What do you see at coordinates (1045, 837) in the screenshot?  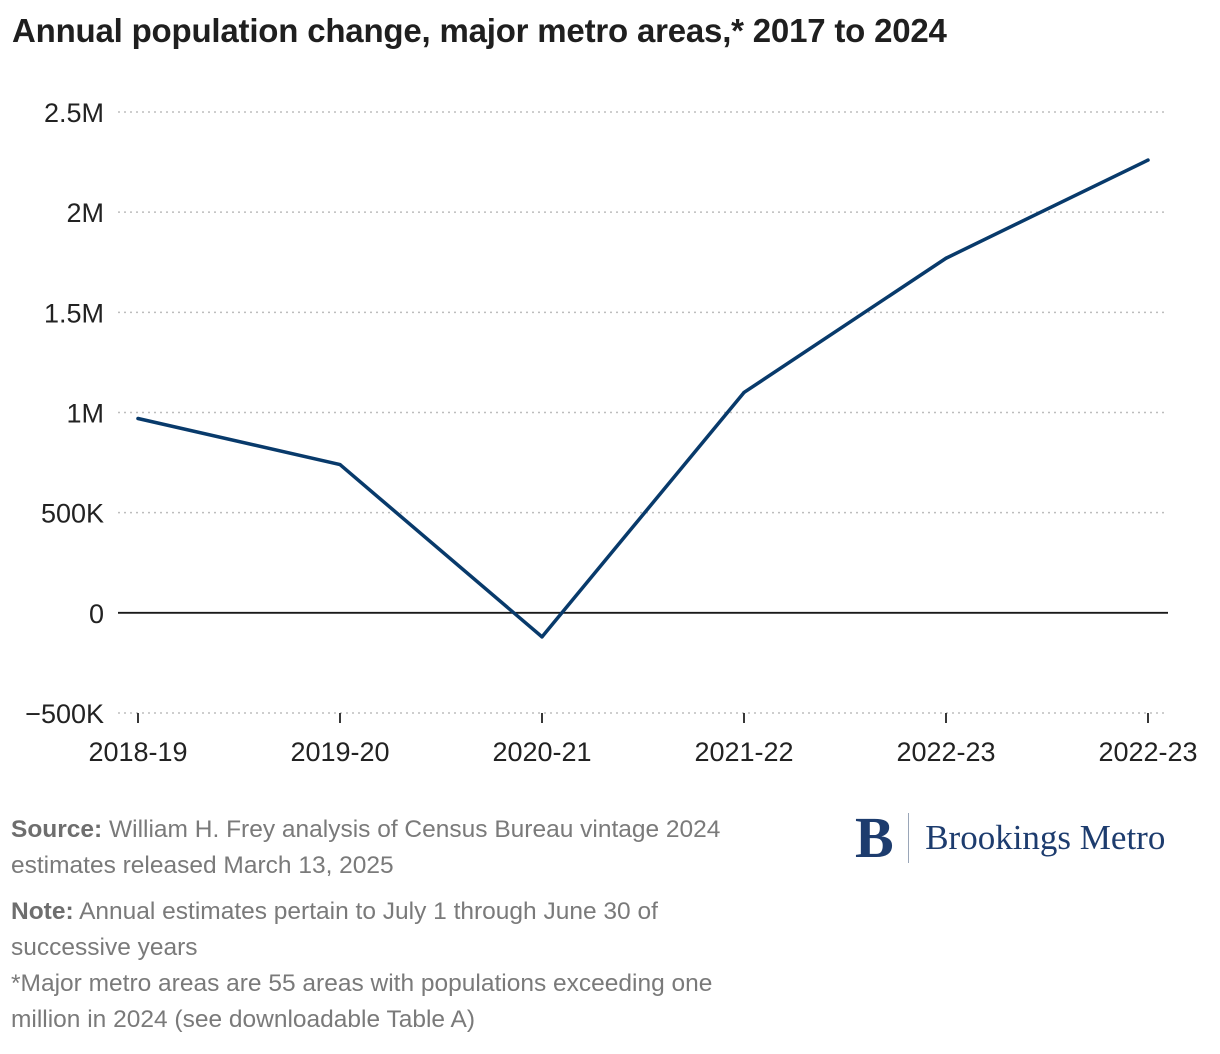 I see `logo-text: Brookings Metro` at bounding box center [1045, 837].